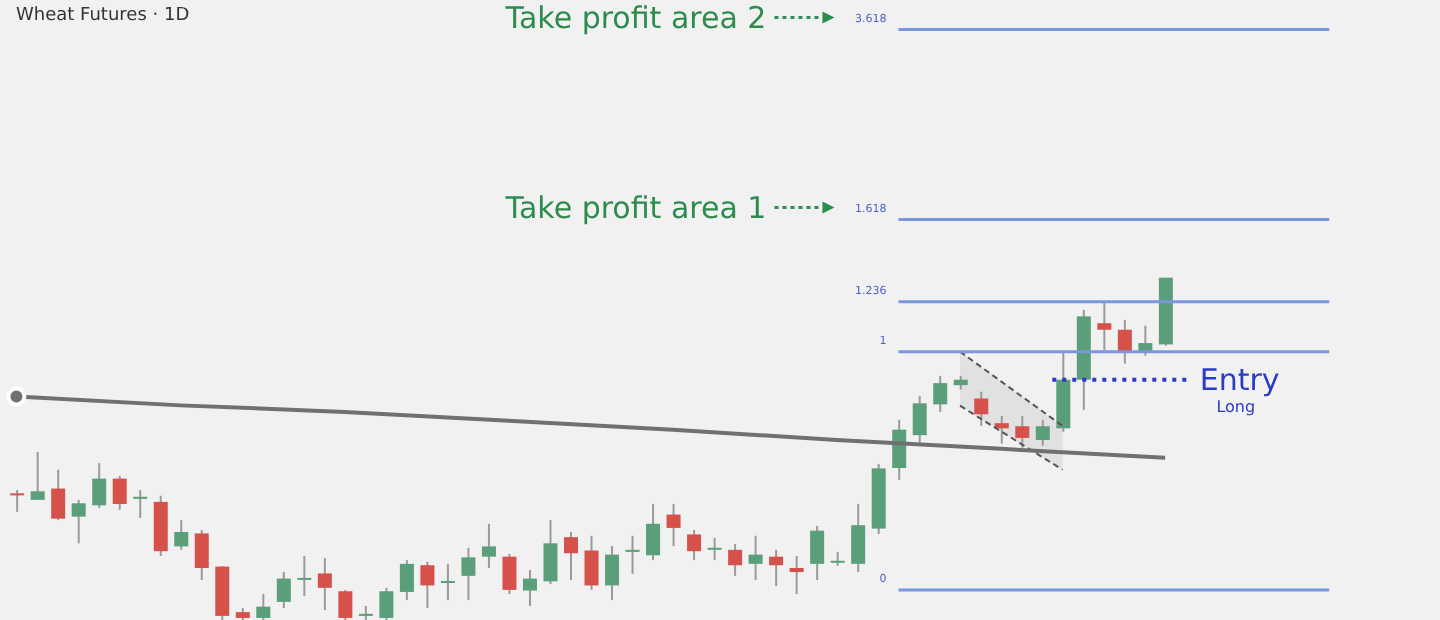 The image size is (1440, 620). I want to click on text: Take profit area 2, so click(635, 18).